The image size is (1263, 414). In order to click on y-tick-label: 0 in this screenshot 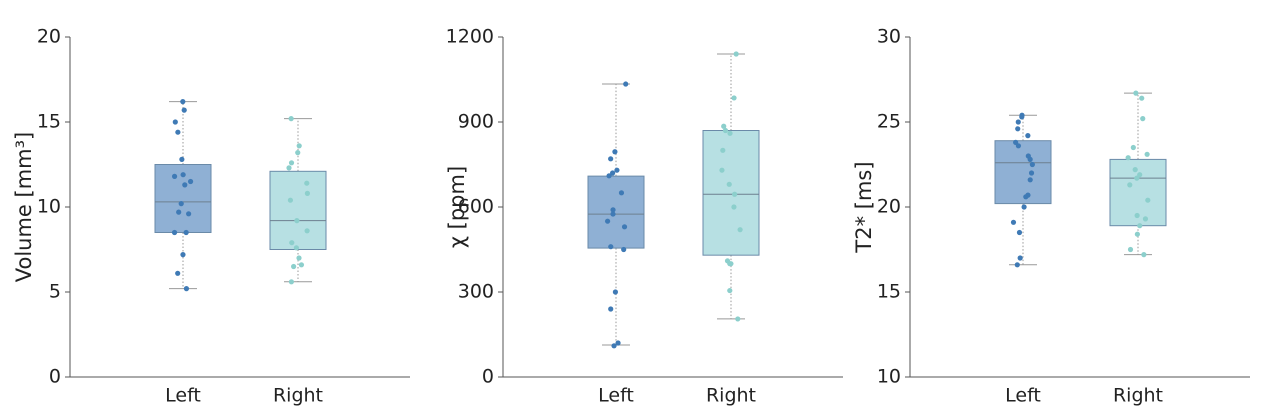, I will do `click(488, 377)`.